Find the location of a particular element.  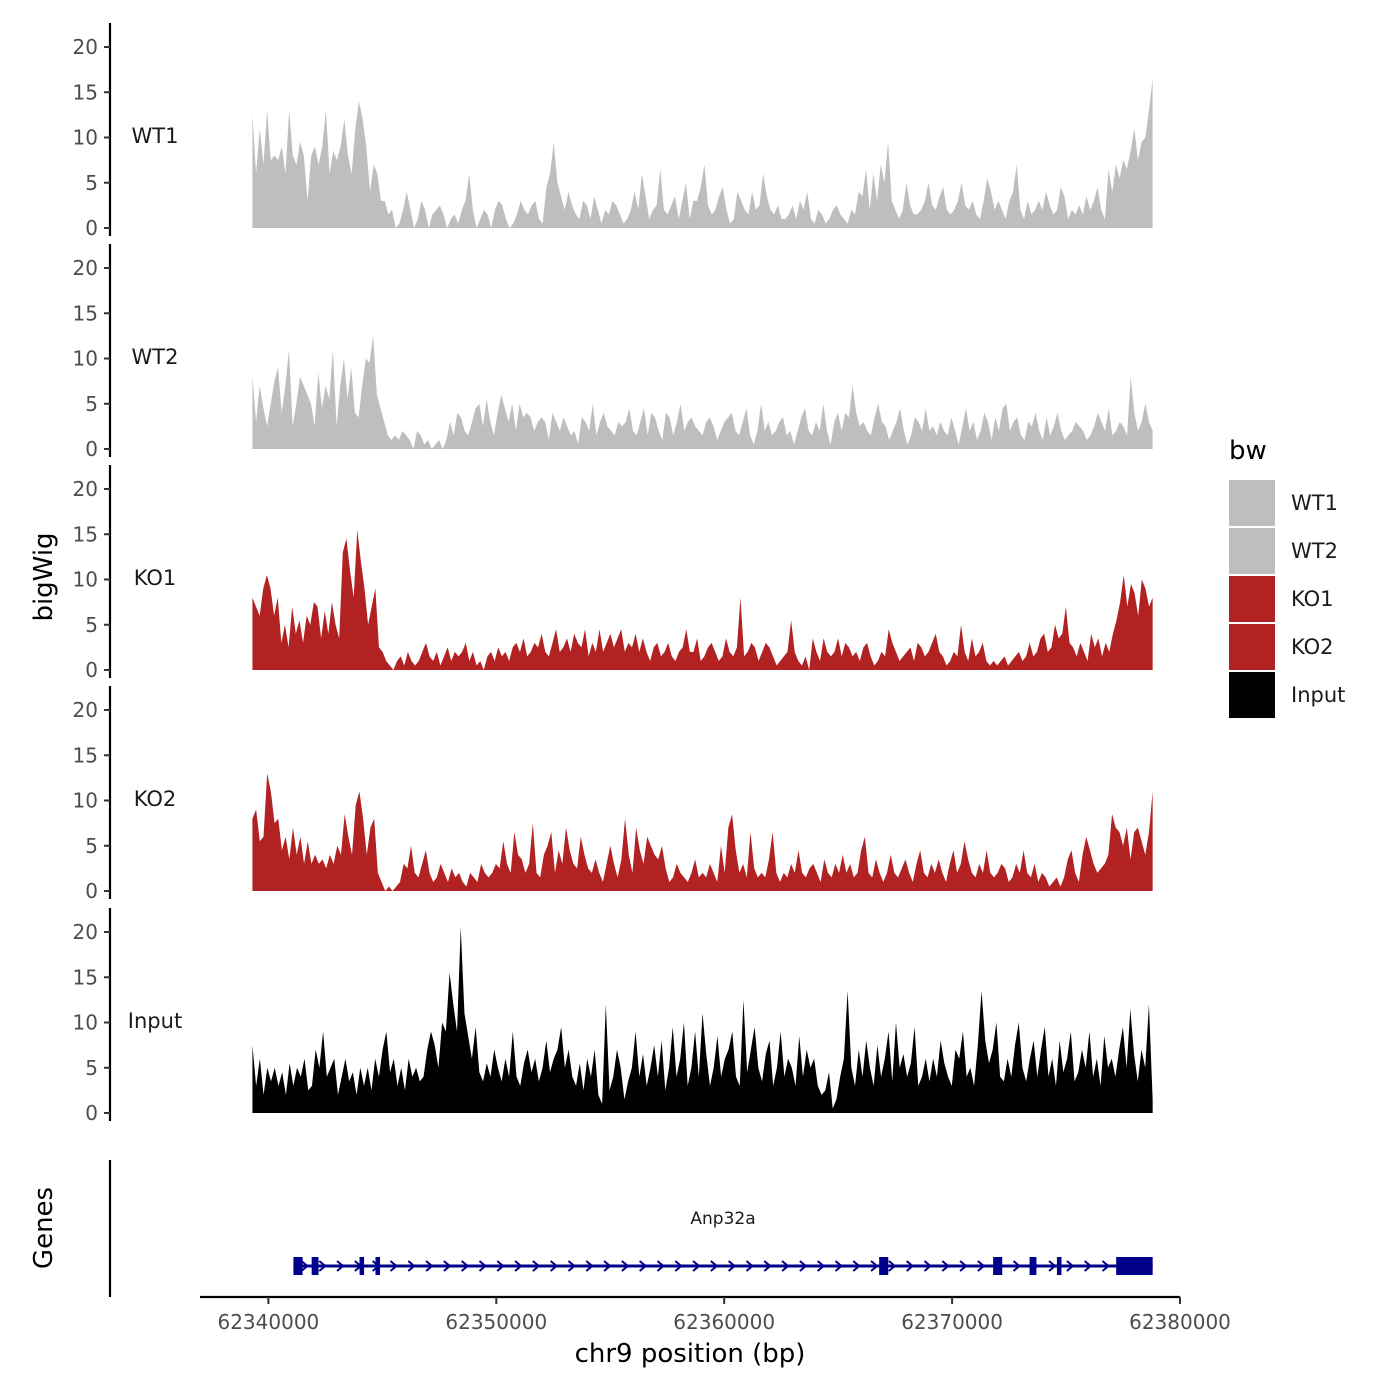

track-label: KO2 is located at coordinates (155, 799).